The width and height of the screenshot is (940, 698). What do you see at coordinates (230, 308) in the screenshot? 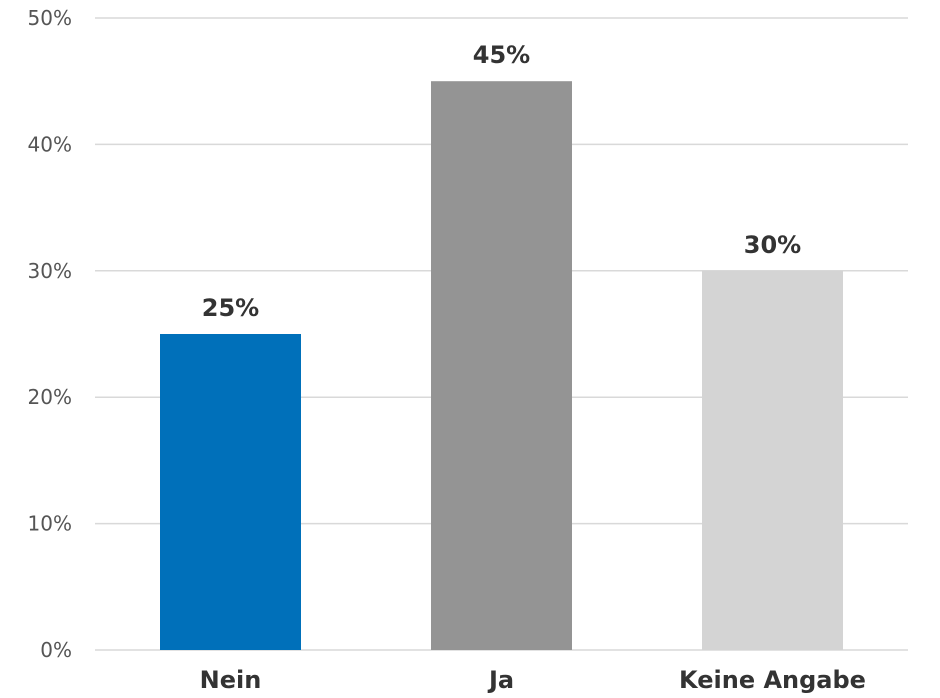
I see `data-label: 25%` at bounding box center [230, 308].